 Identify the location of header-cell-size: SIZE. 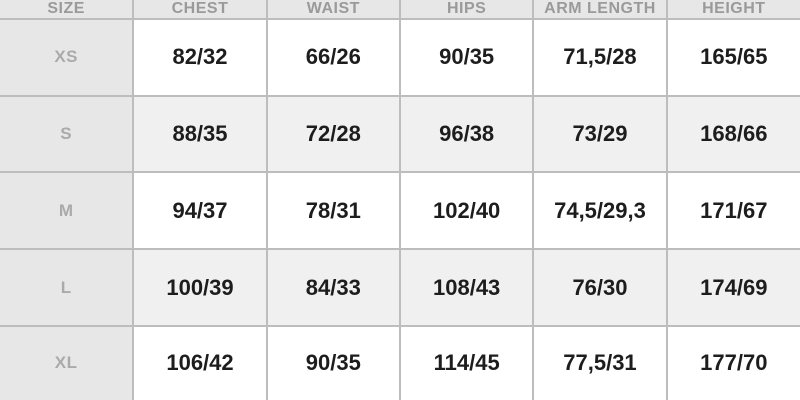
(67, 10).